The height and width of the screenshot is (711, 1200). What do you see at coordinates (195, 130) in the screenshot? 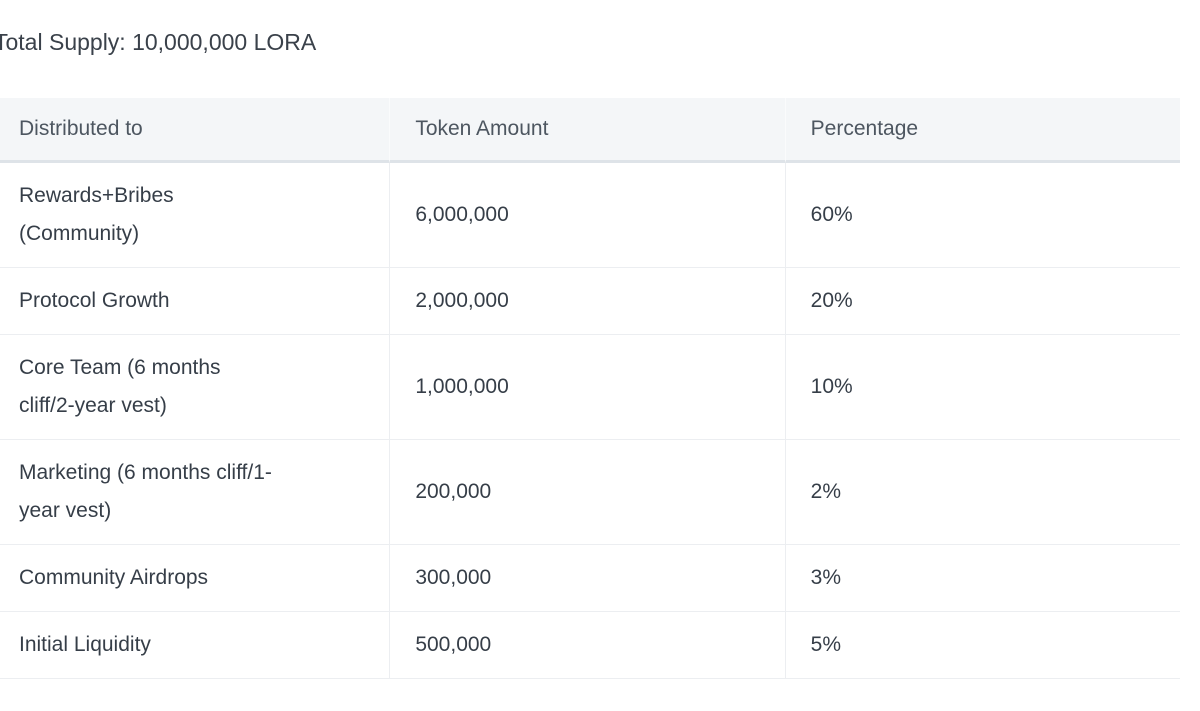
I see `column-header-distributed-to: Distributed to` at bounding box center [195, 130].